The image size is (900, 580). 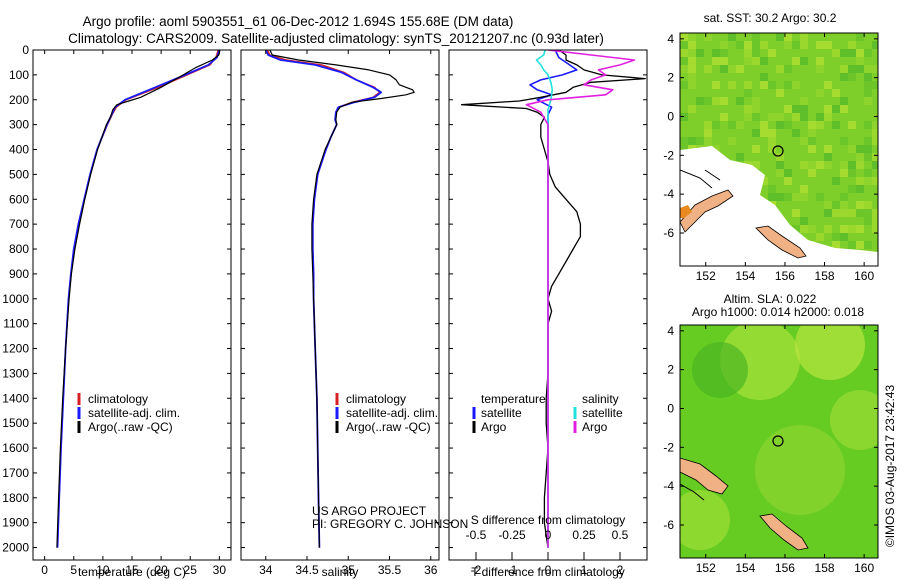 What do you see at coordinates (130, 427) in the screenshot?
I see `legend-label-argo: Argo(..raw -QC)` at bounding box center [130, 427].